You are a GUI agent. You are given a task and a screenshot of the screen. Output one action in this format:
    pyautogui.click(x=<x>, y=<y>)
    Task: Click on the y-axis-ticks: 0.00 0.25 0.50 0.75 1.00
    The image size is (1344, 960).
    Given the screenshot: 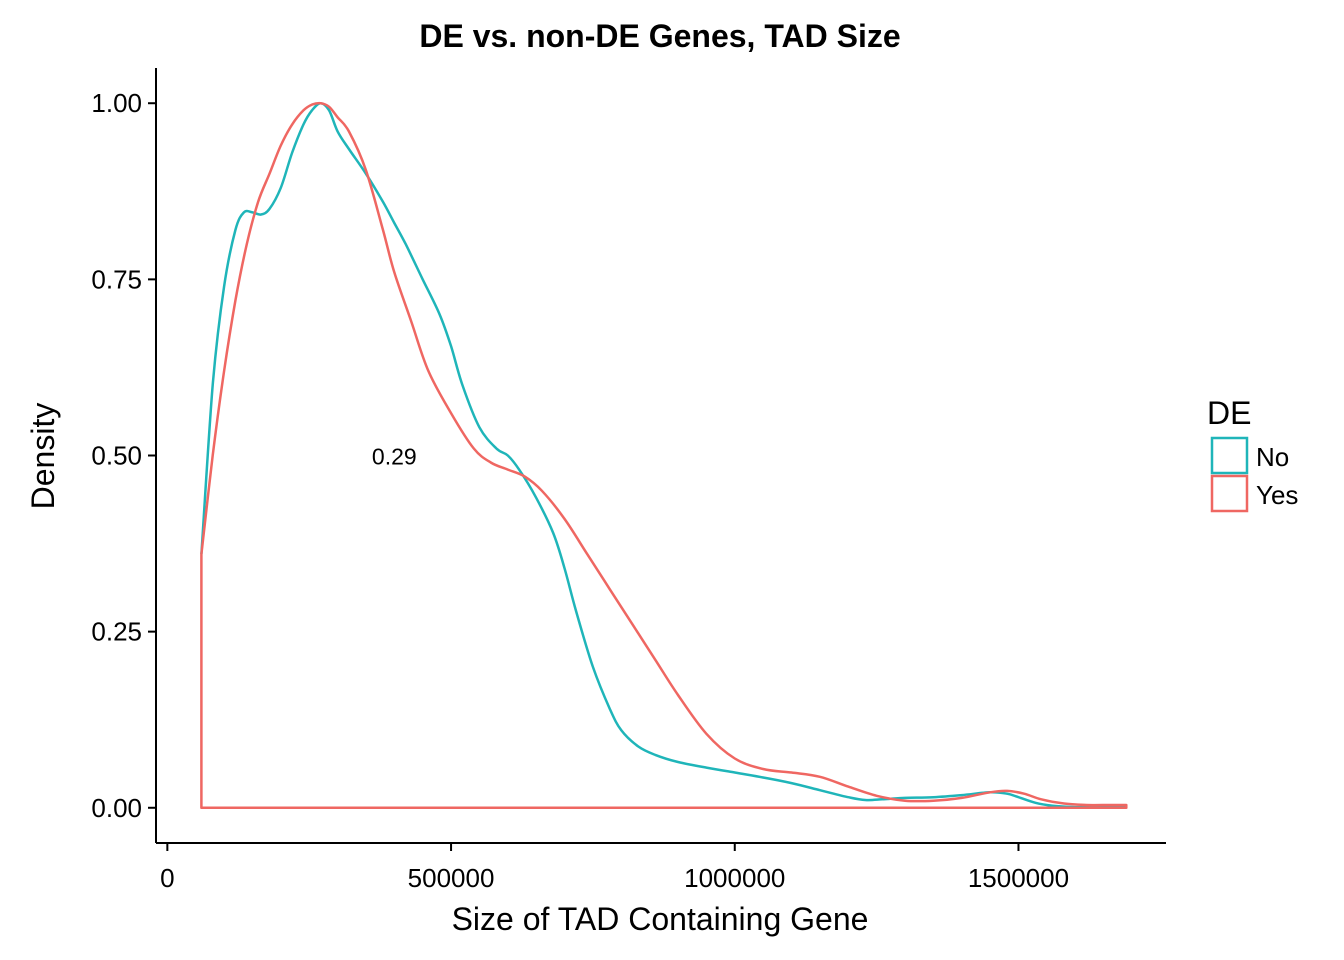 What is the action you would take?
    pyautogui.click(x=123, y=455)
    